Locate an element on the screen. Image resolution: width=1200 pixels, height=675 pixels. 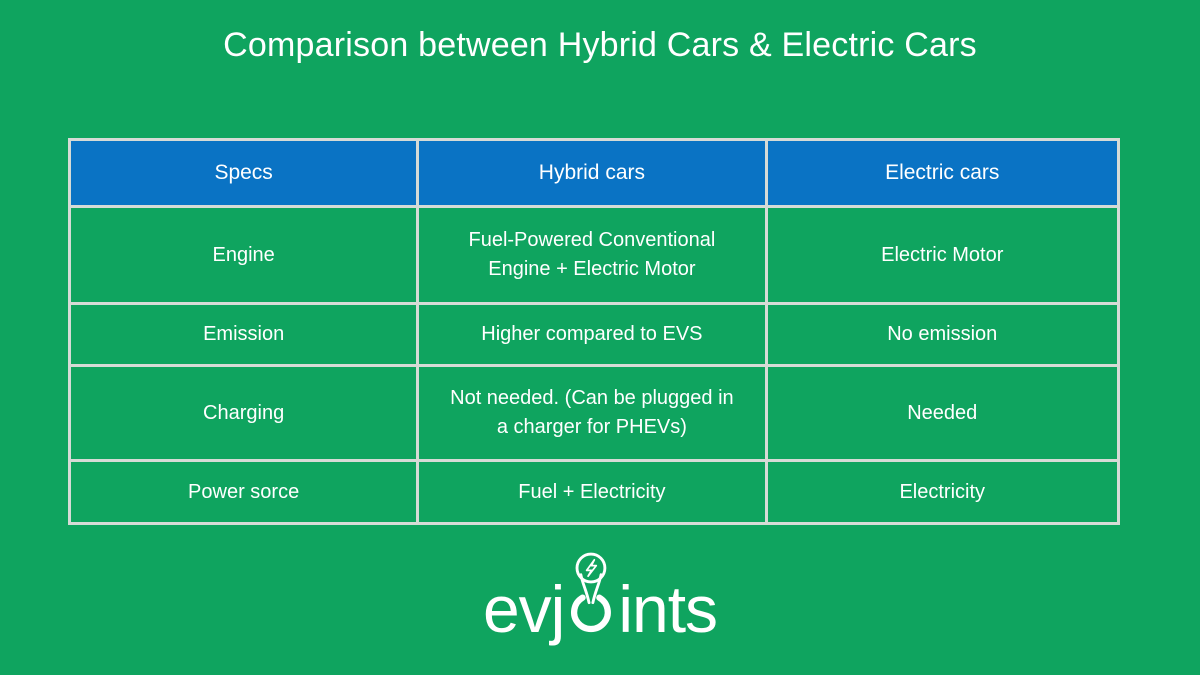
header-cell-hybrid-cars: Hybrid cars is located at coordinates (592, 173).